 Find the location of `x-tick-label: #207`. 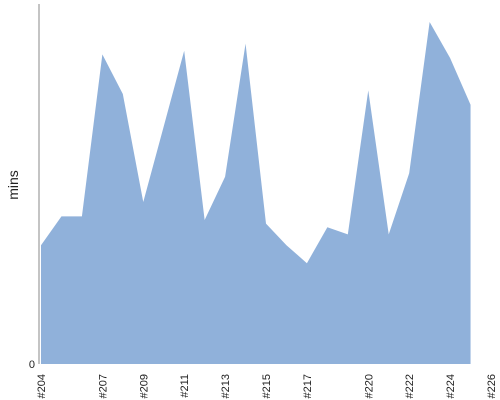

x-tick-label: #207 is located at coordinates (103, 386).